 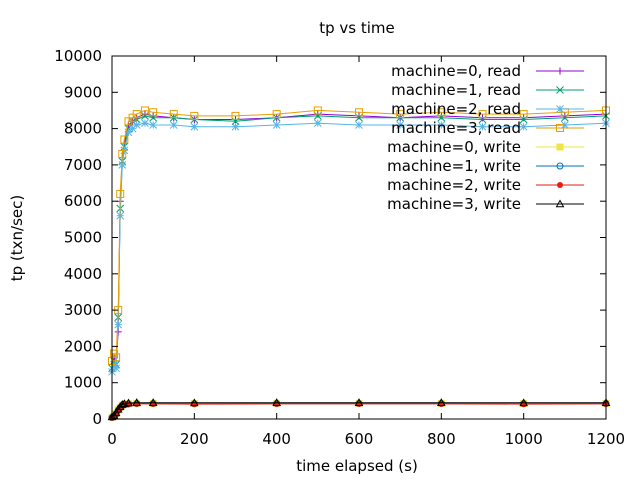 What do you see at coordinates (78, 56) in the screenshot?
I see `y-tick-label: 10000` at bounding box center [78, 56].